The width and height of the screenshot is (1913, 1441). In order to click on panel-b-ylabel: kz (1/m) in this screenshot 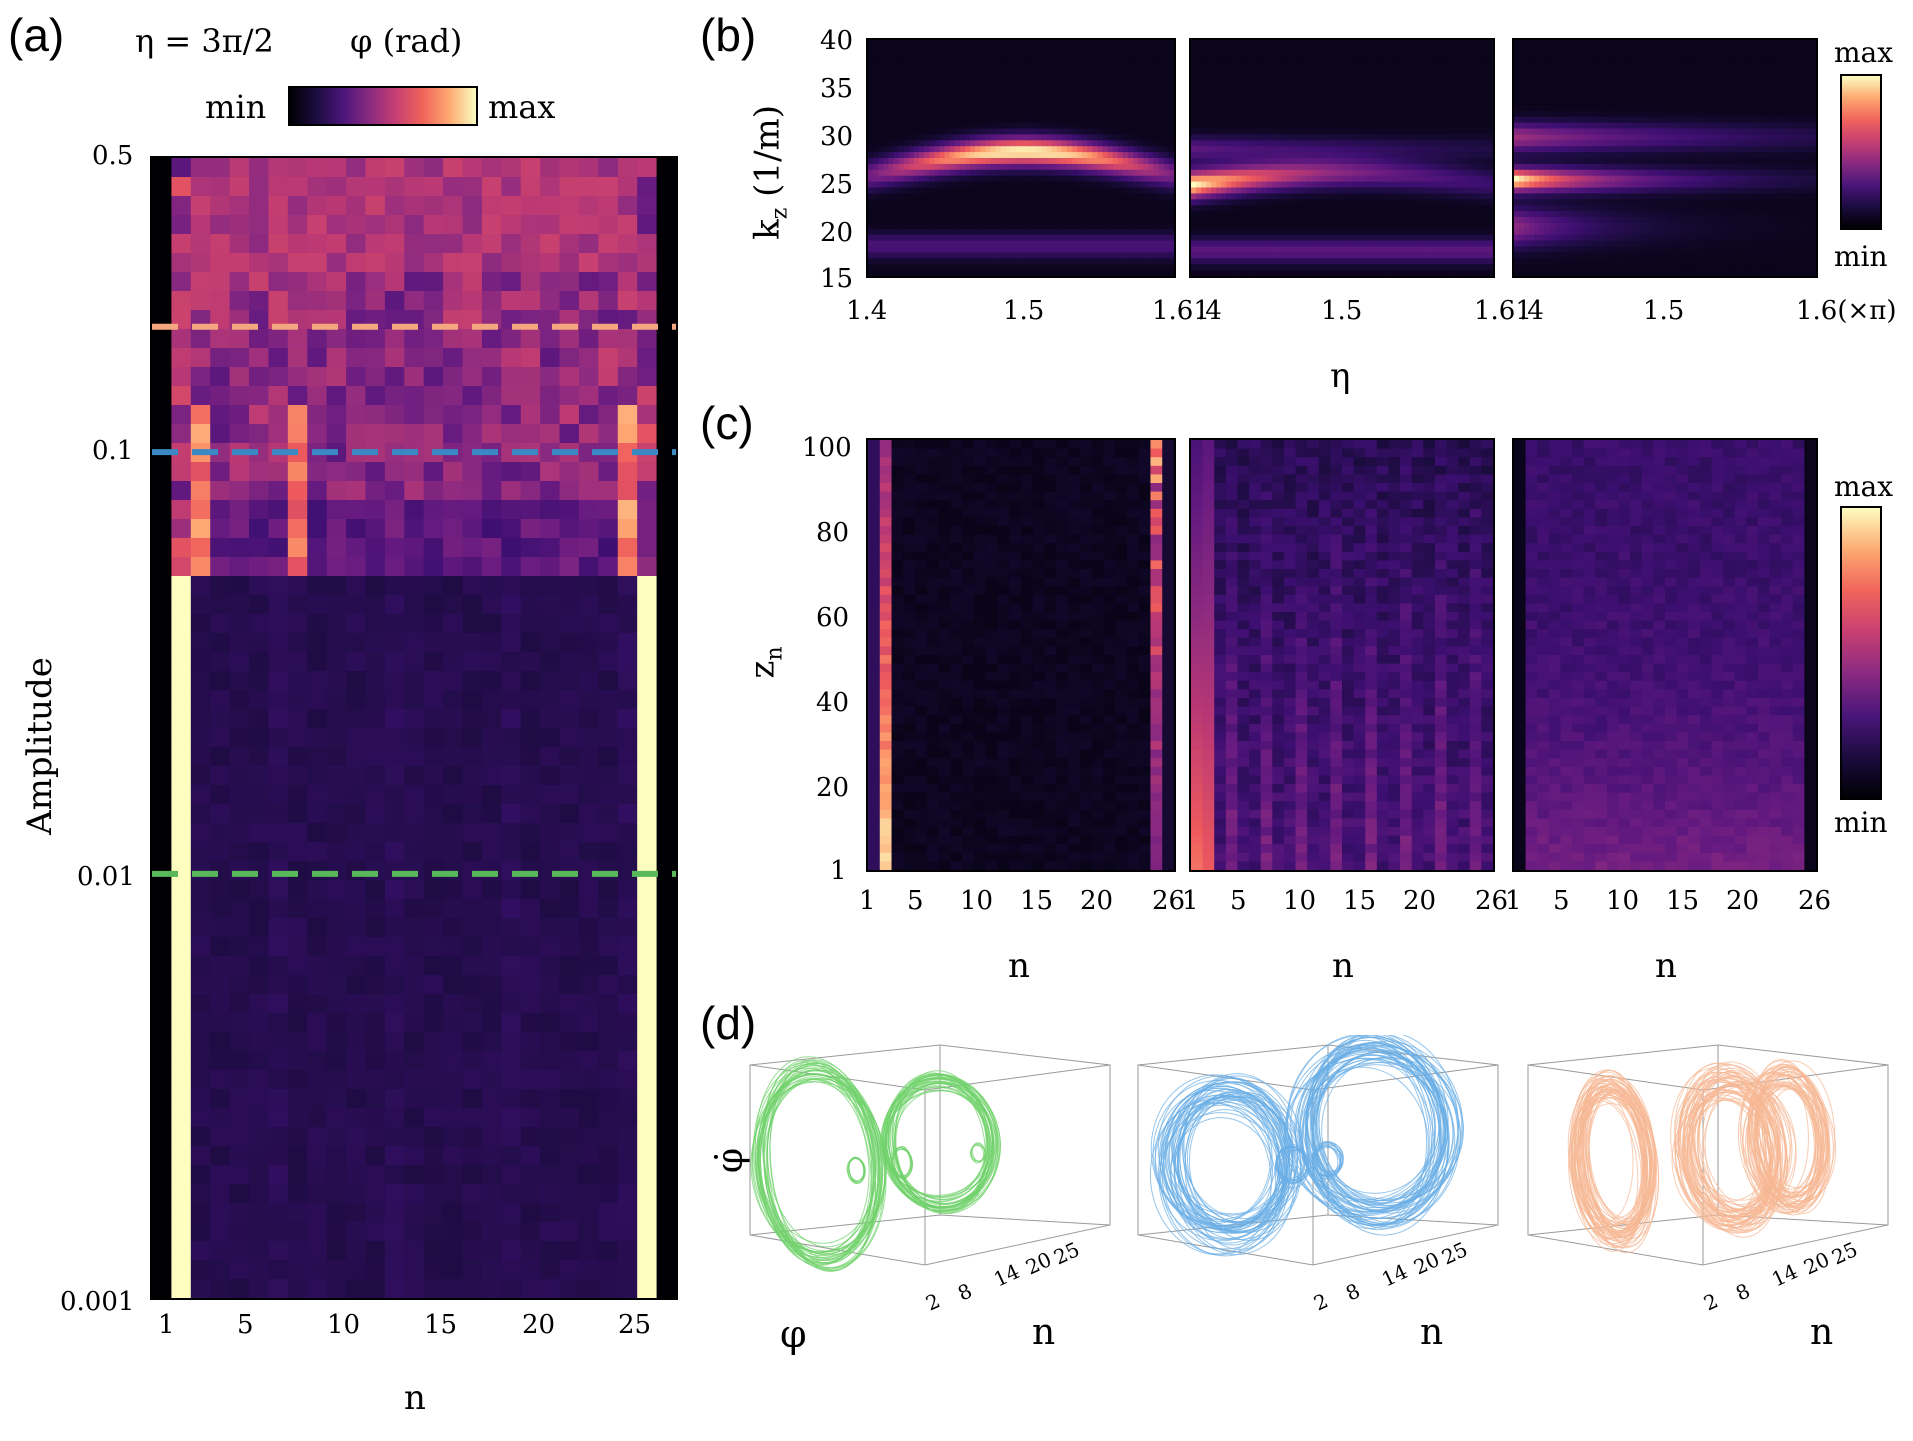, I will do `click(770, 172)`.